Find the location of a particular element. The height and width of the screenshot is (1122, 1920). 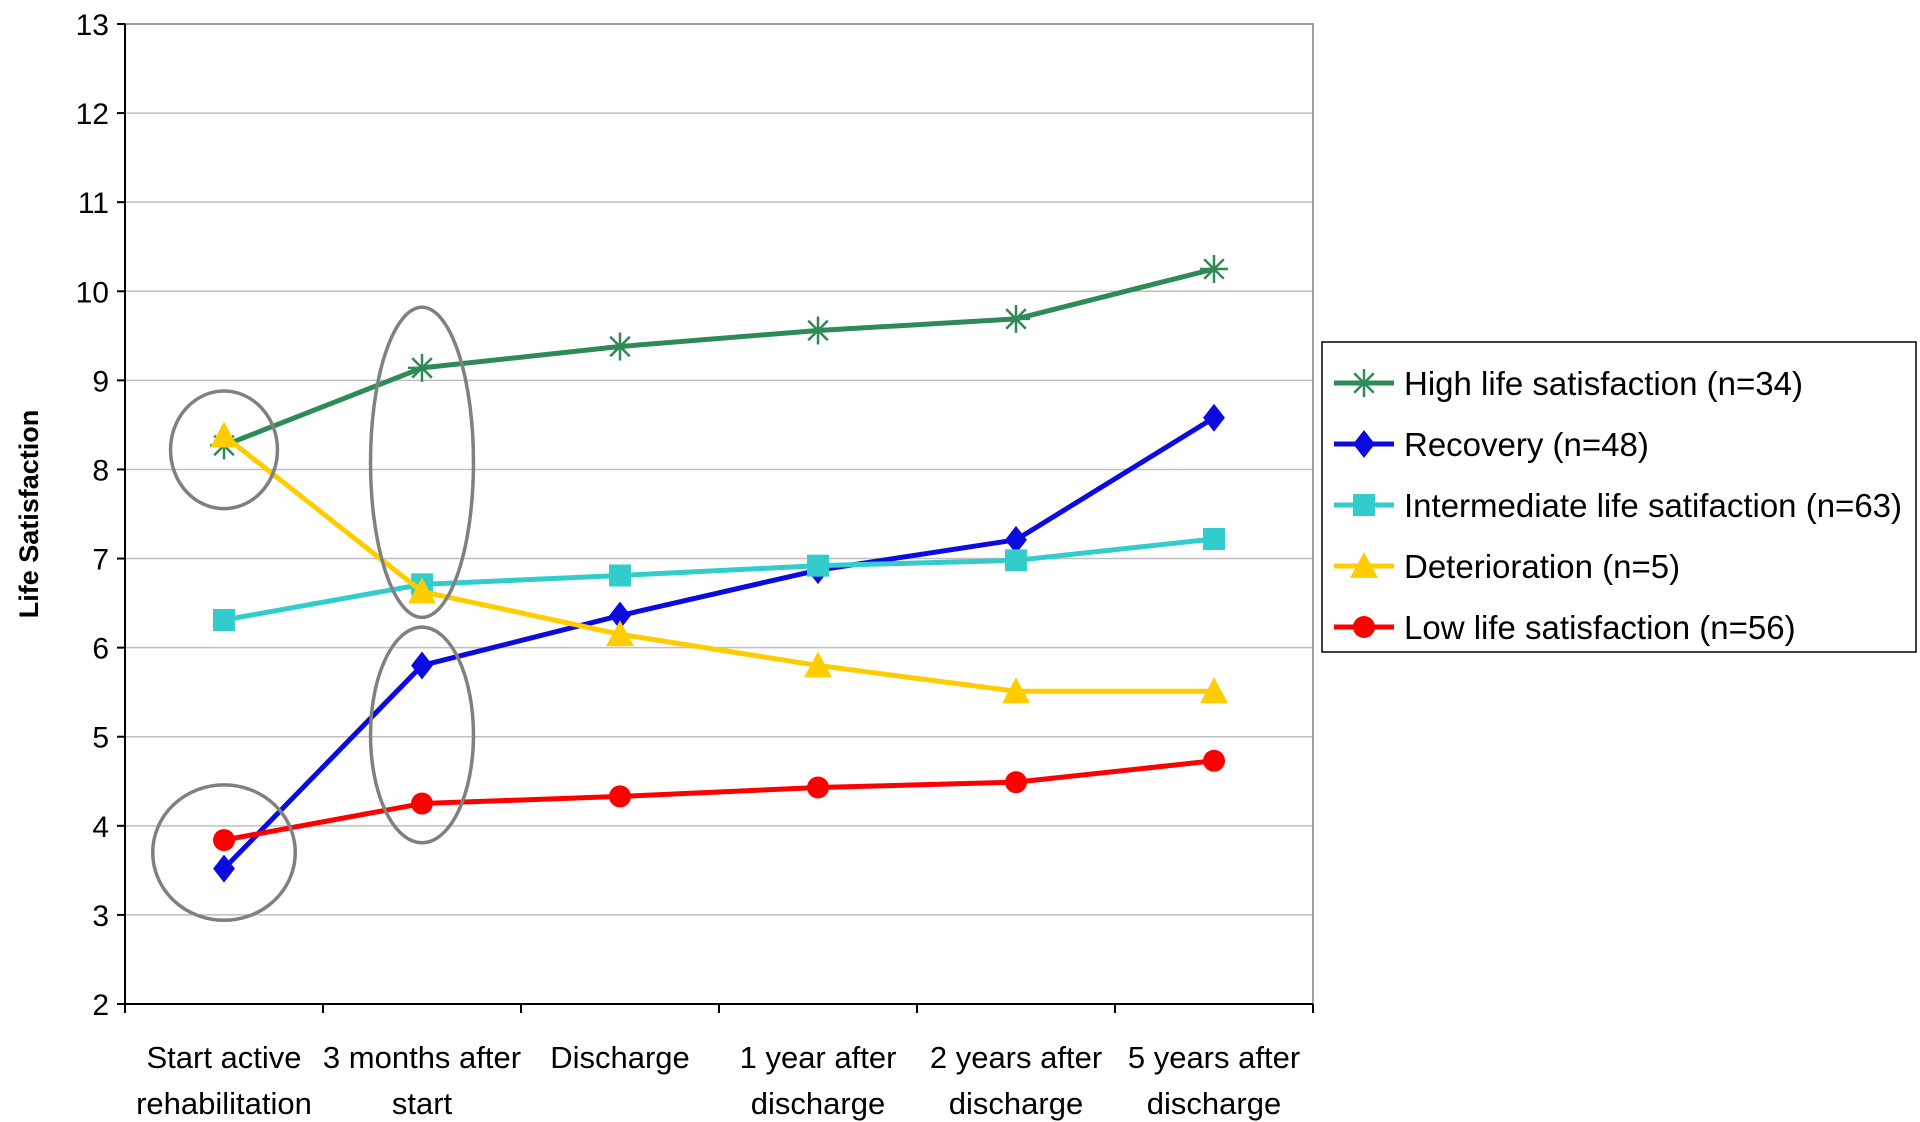

y-tick-label: 11 is located at coordinates (93, 203).